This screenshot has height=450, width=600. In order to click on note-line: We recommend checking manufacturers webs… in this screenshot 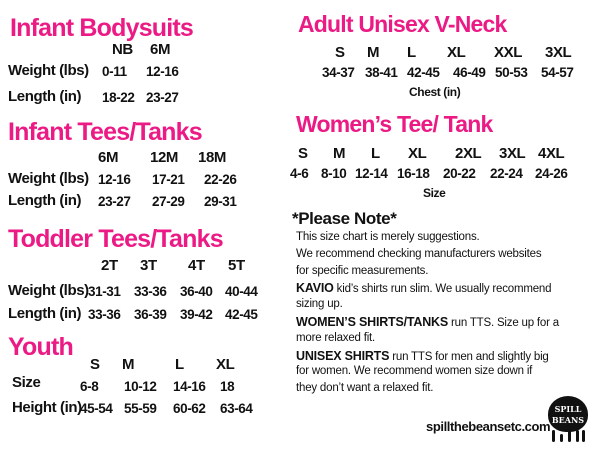, I will do `click(419, 254)`.